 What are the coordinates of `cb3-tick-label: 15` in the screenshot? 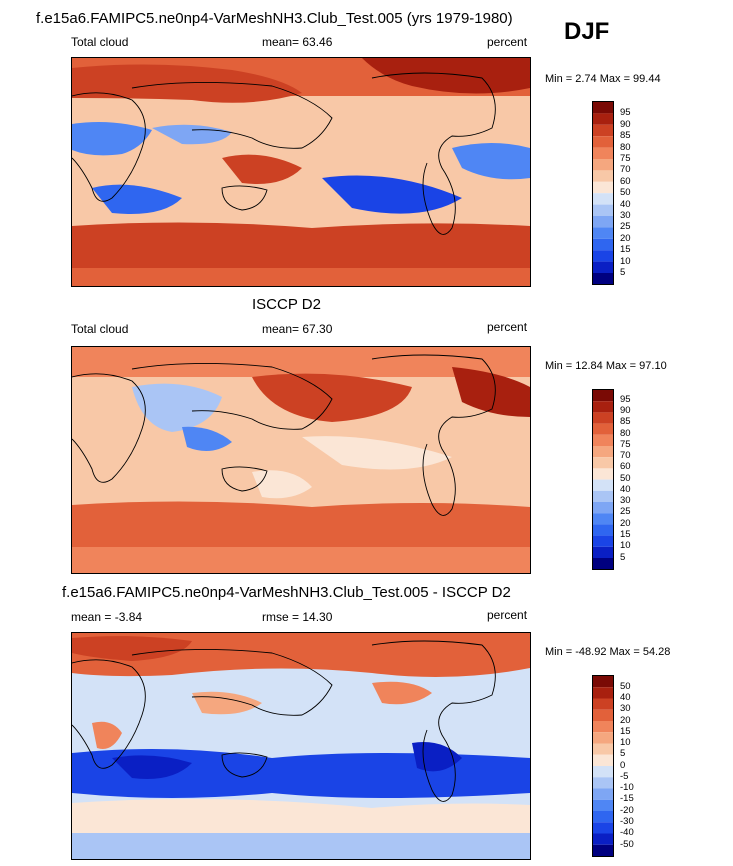 It's located at (625, 731).